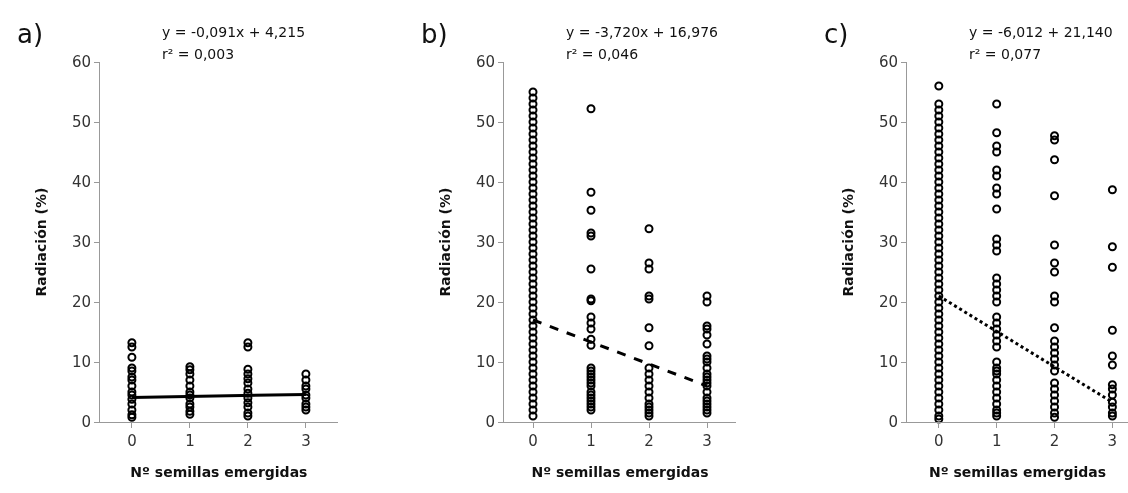 The width and height of the screenshot is (1128, 493). I want to click on annotation: r² = 0,046, so click(602, 54).